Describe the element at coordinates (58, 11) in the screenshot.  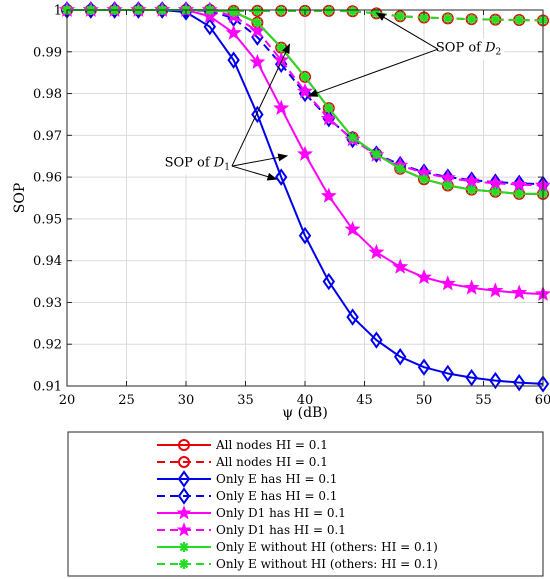
I see `y-tick-label: 1` at that location.